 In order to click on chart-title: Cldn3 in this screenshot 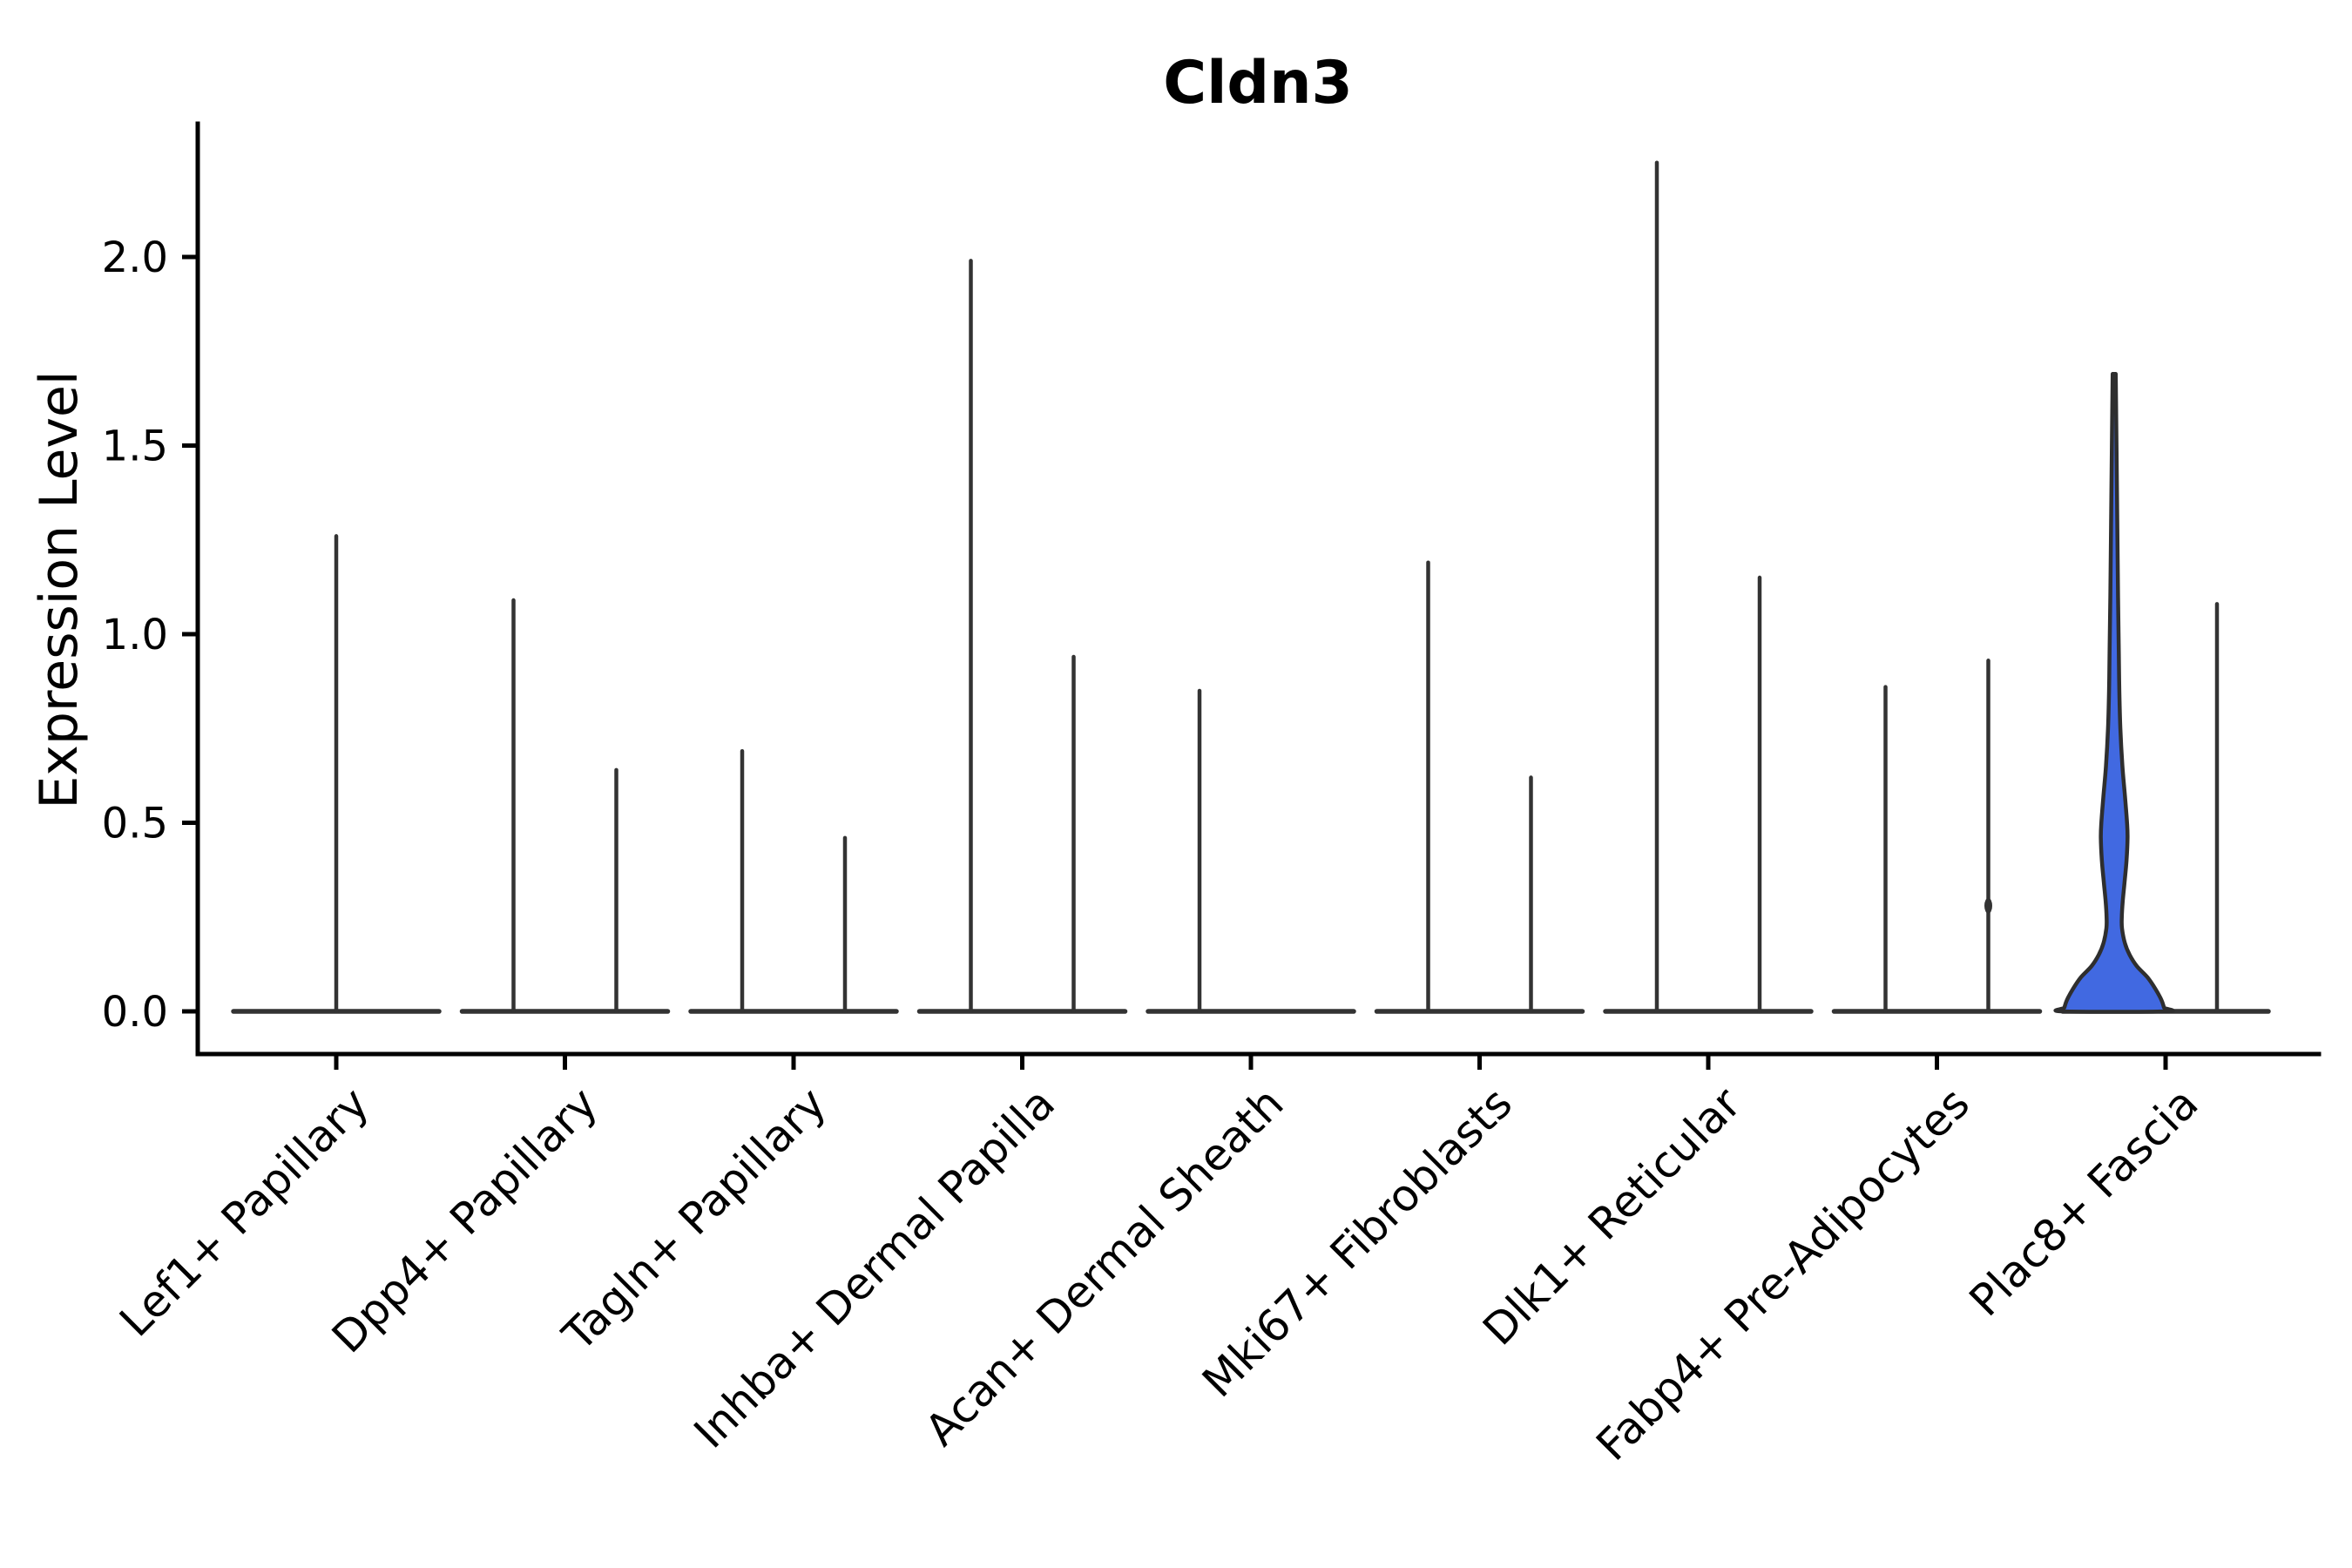, I will do `click(1258, 83)`.